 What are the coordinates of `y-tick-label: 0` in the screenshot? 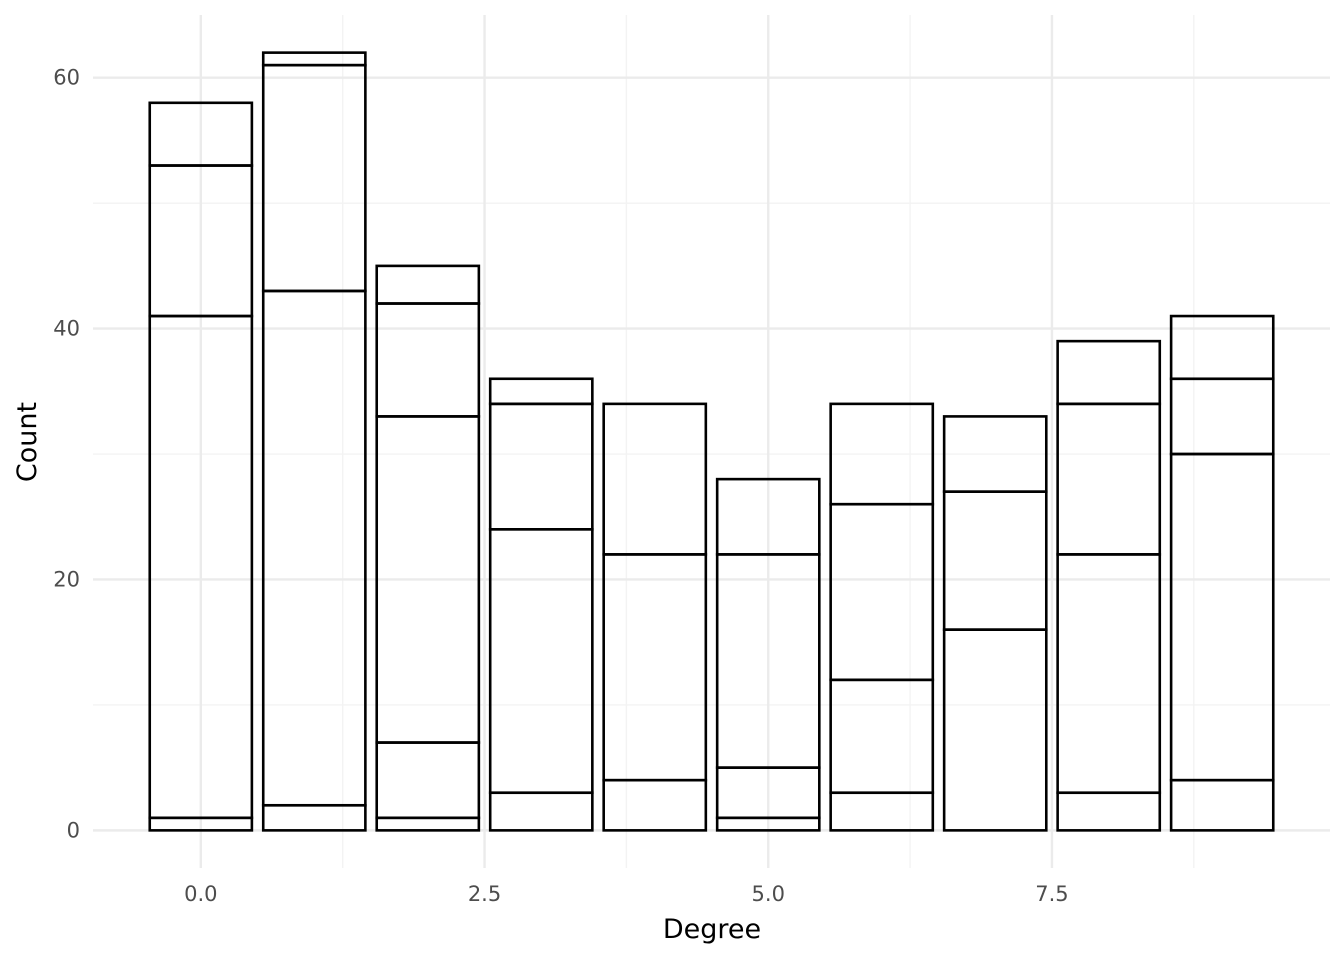 It's located at (73, 830).